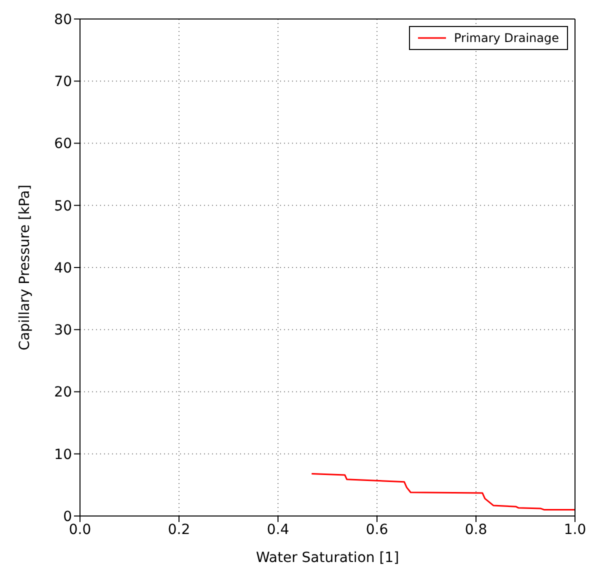 The image size is (598, 580). Describe the element at coordinates (476, 530) in the screenshot. I see `x-tick-label: 0.8` at that location.